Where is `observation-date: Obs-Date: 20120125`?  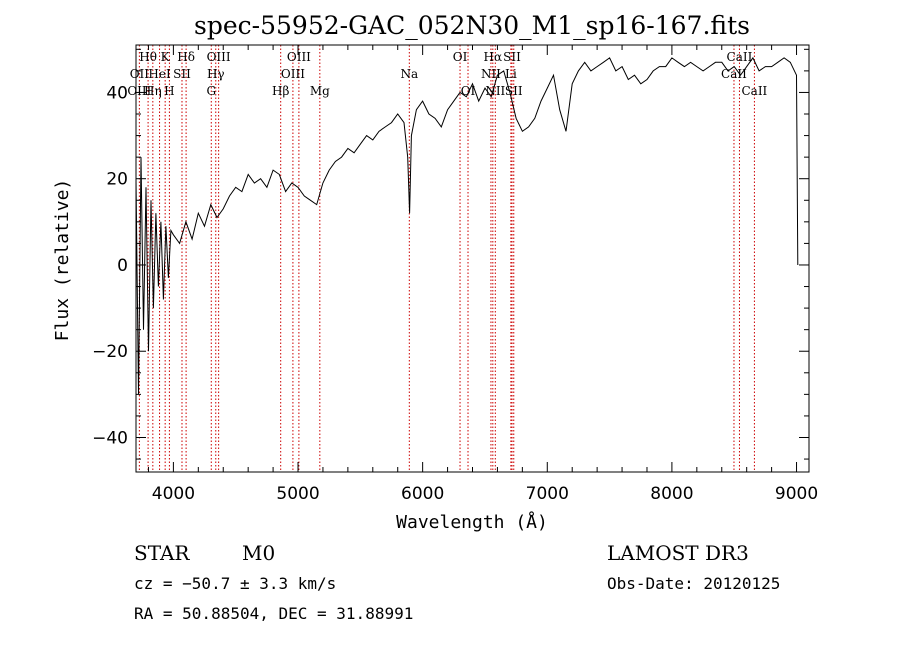
observation-date: Obs-Date: 20120125 is located at coordinates (693, 583).